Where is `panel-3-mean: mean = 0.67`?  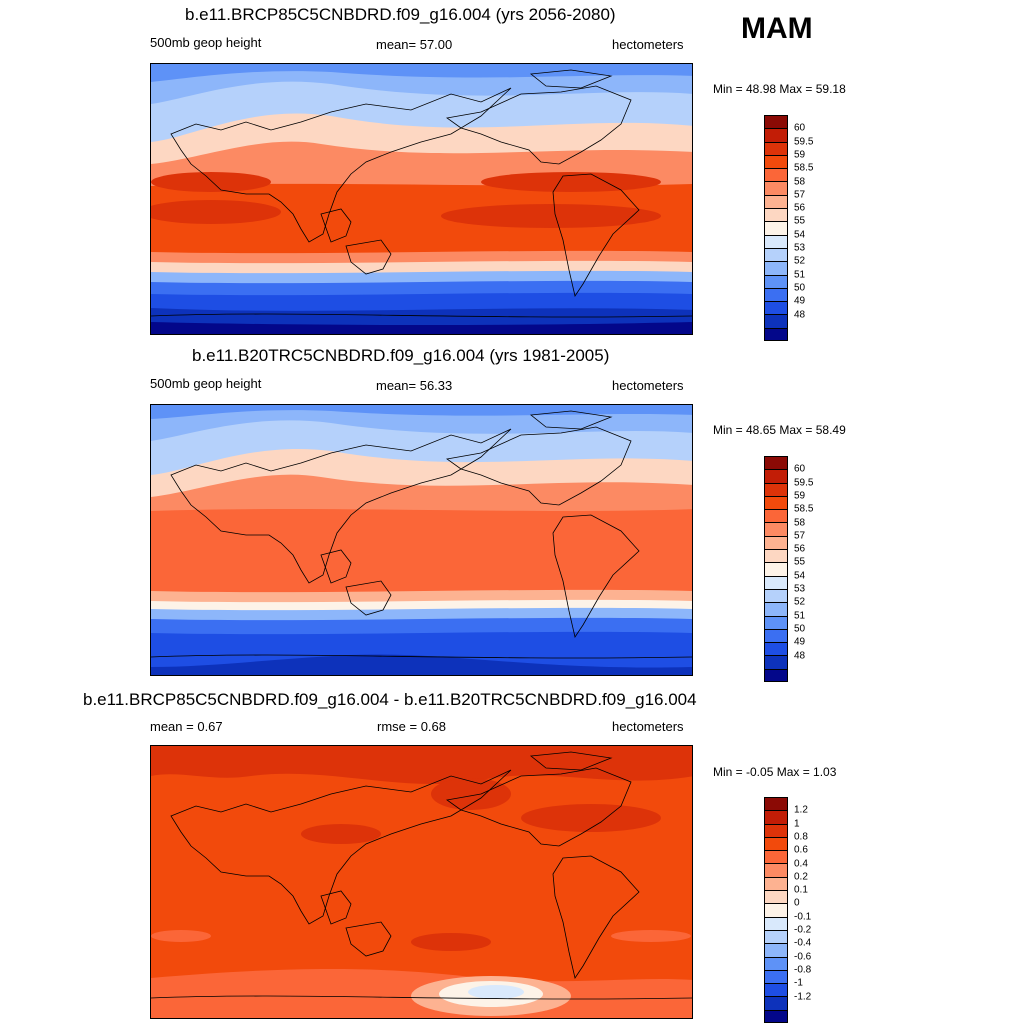 panel-3-mean: mean = 0.67 is located at coordinates (186, 726).